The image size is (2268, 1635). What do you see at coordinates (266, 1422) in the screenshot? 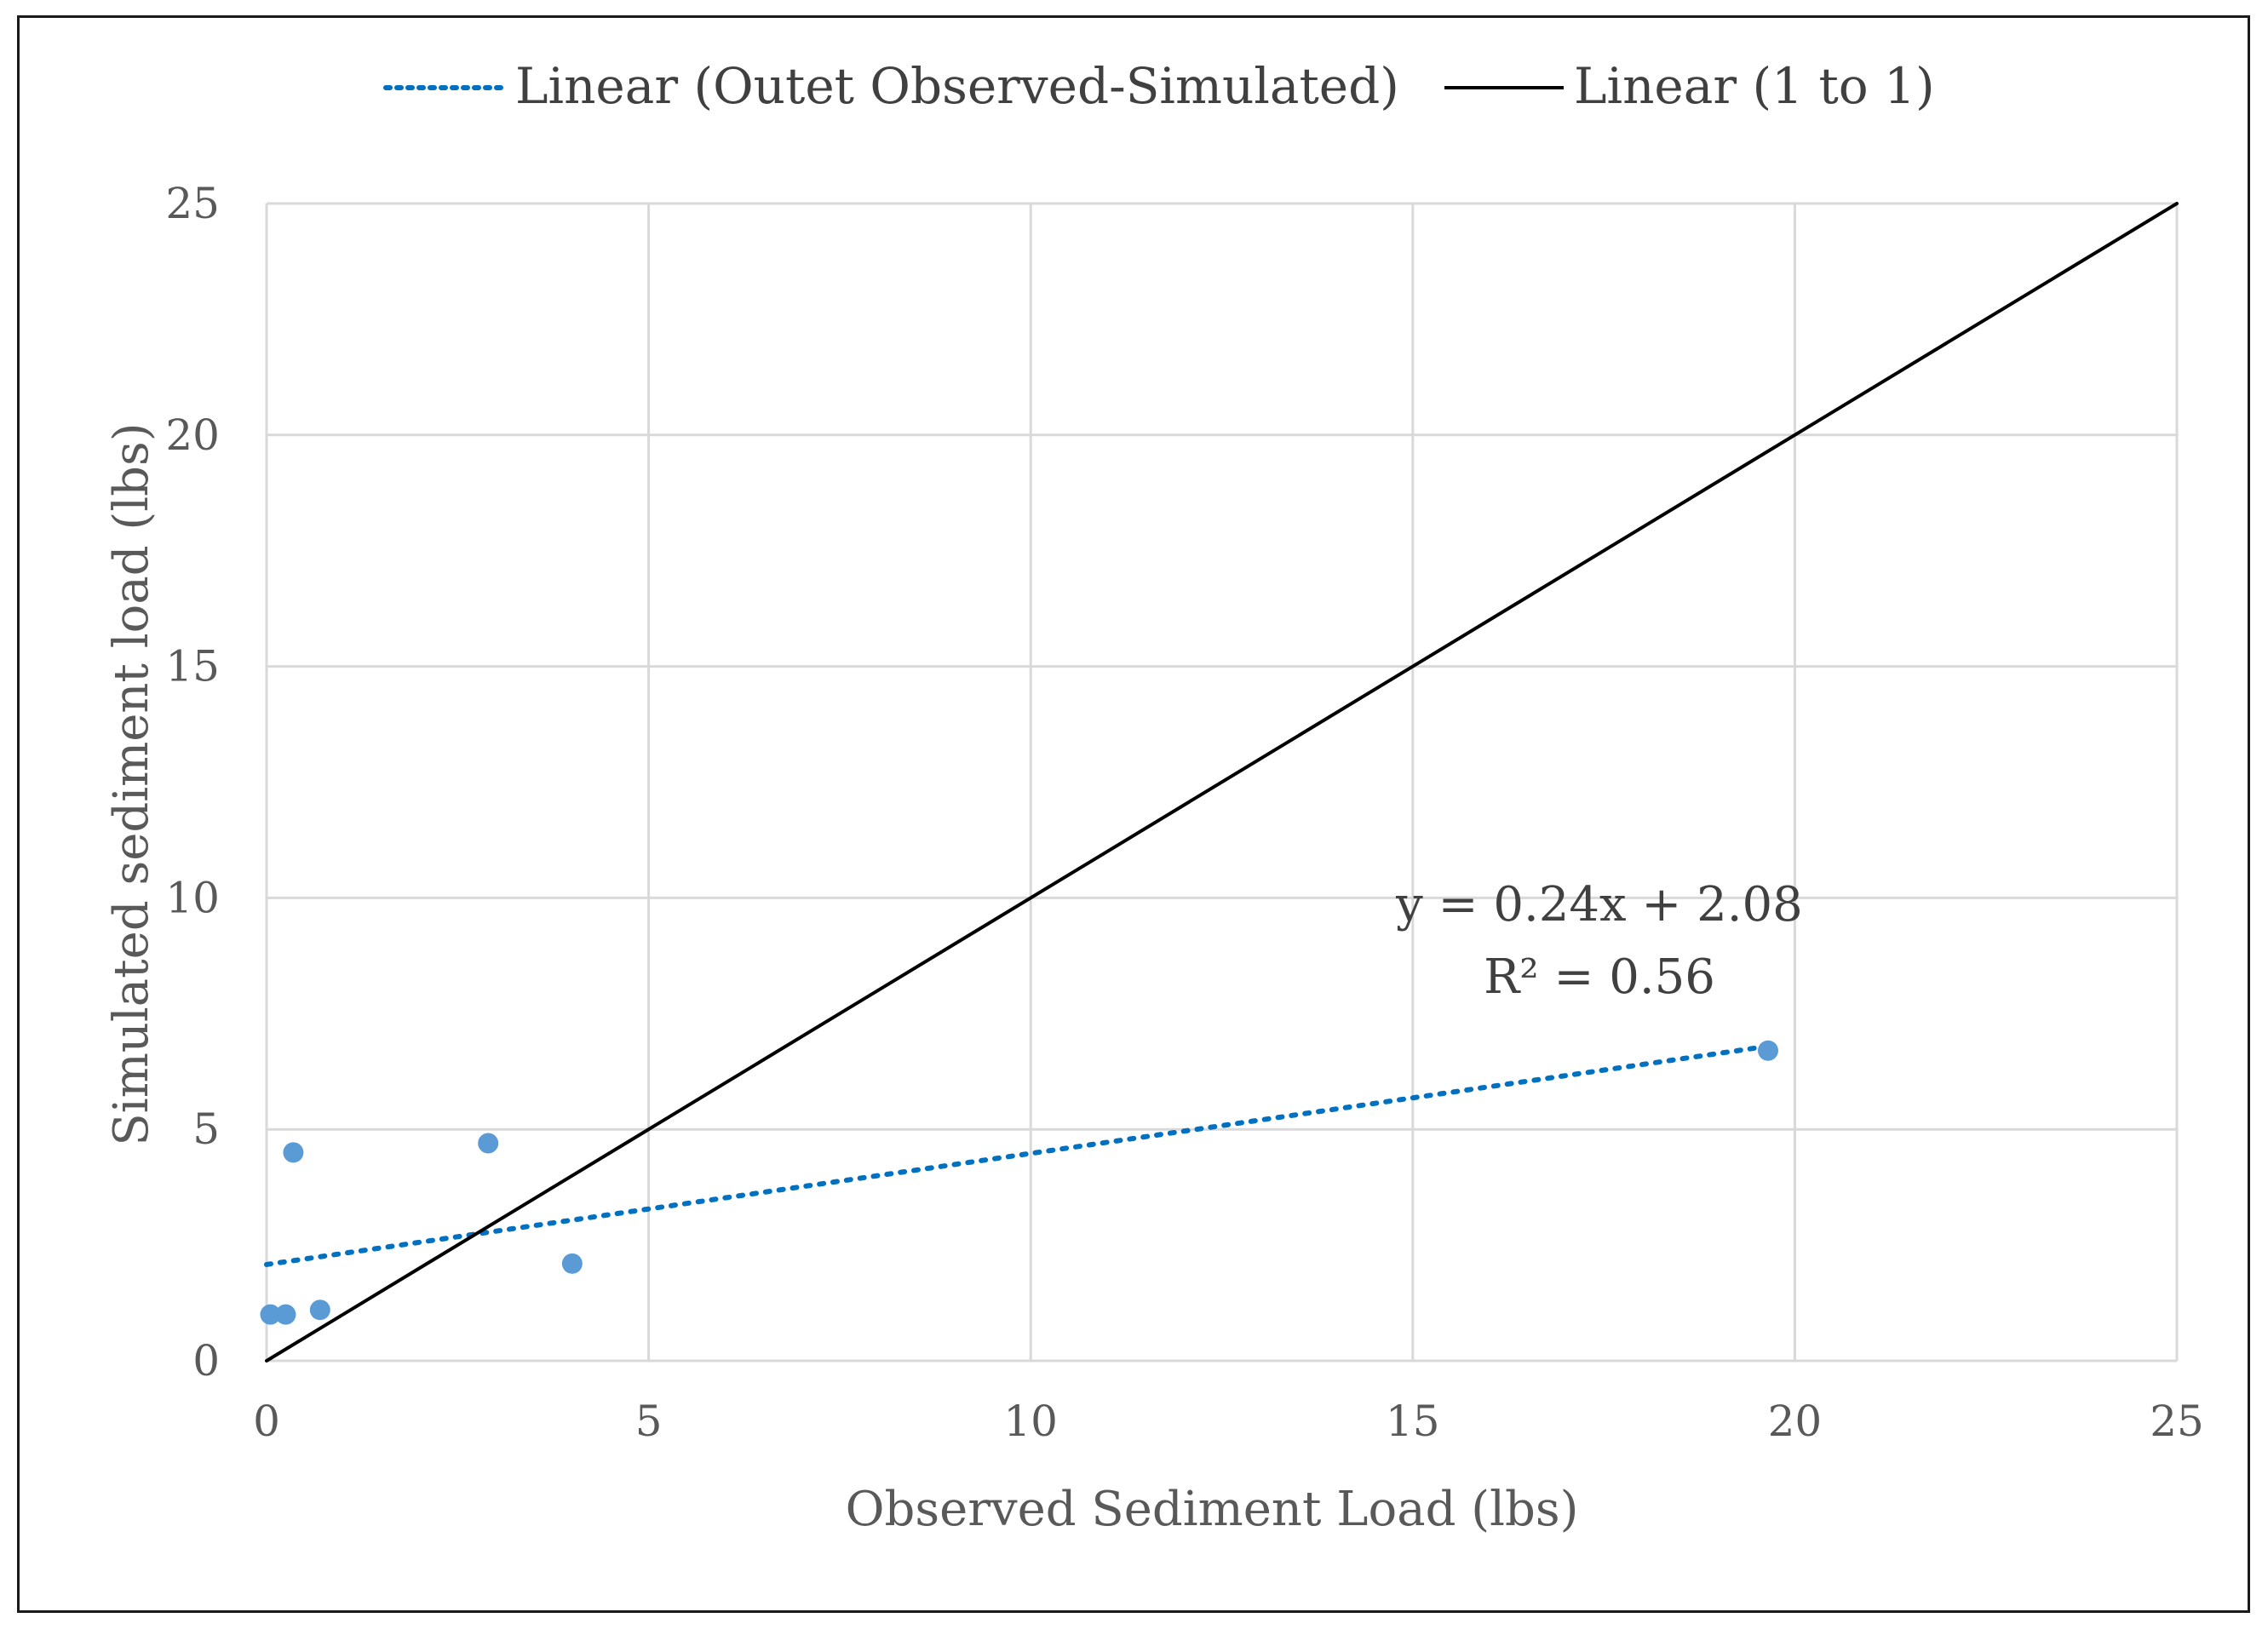
I see `x-tick-label-0: 0` at bounding box center [266, 1422].